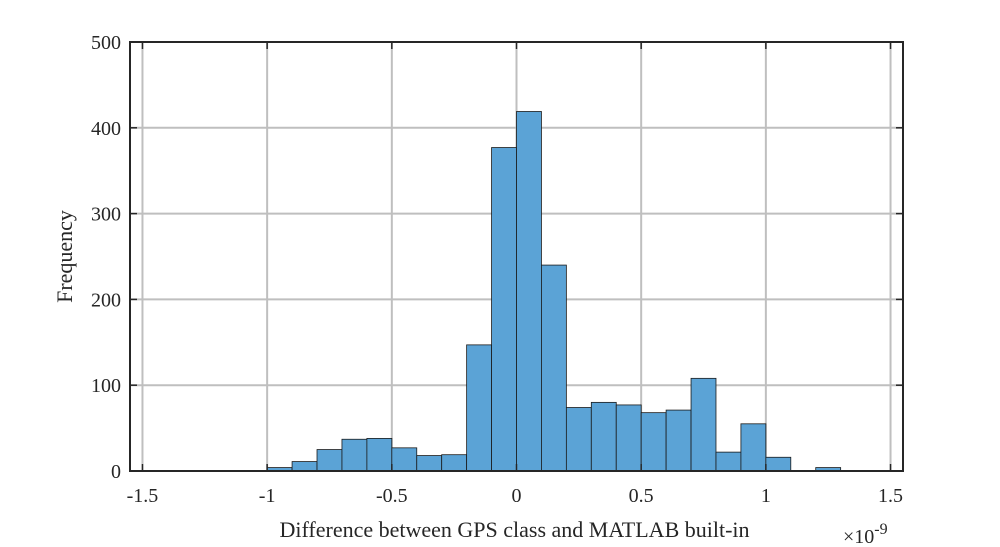 This screenshot has height=547, width=1000. What do you see at coordinates (116, 472) in the screenshot?
I see `y-tick-label: 0` at bounding box center [116, 472].